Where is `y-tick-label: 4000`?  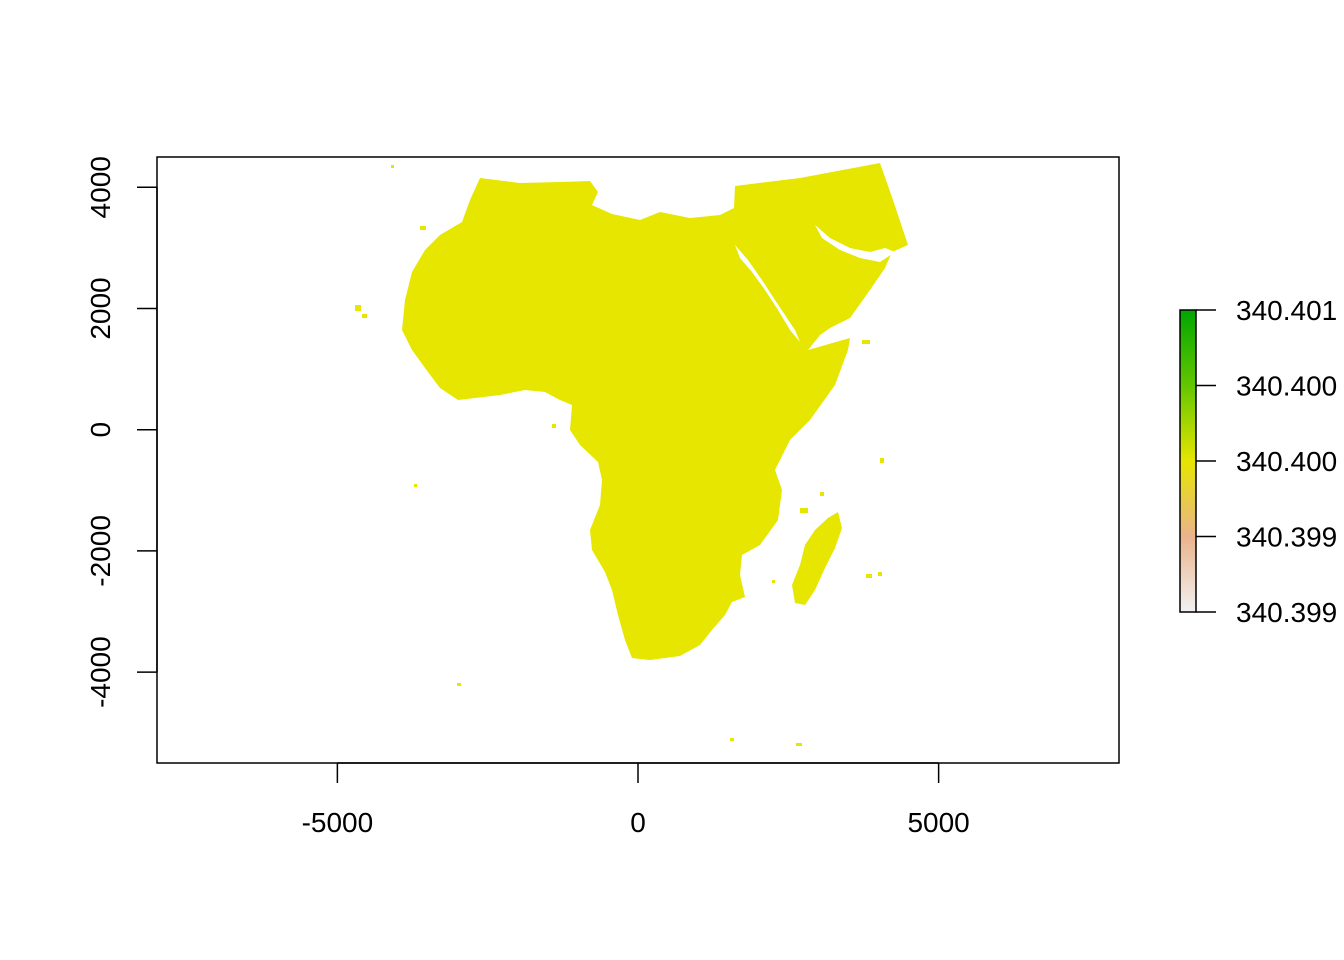 y-tick-label: 4000 is located at coordinates (100, 187).